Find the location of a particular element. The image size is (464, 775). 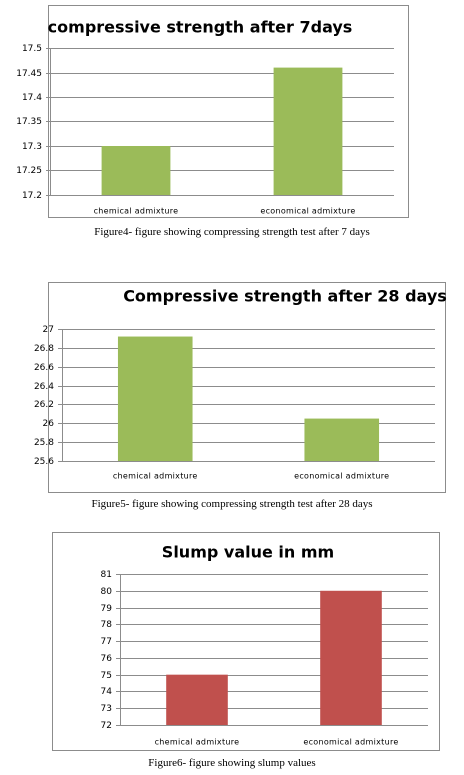

y-tick-label: 17.25 is located at coordinates (29, 171).